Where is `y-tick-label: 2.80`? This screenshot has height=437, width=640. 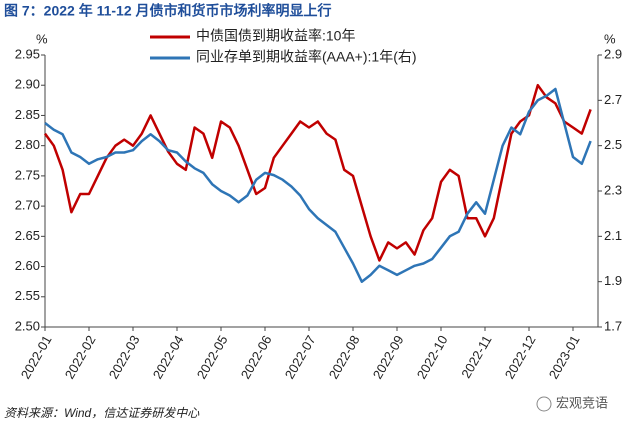
y-tick-label: 2.80 is located at coordinates (27, 144).